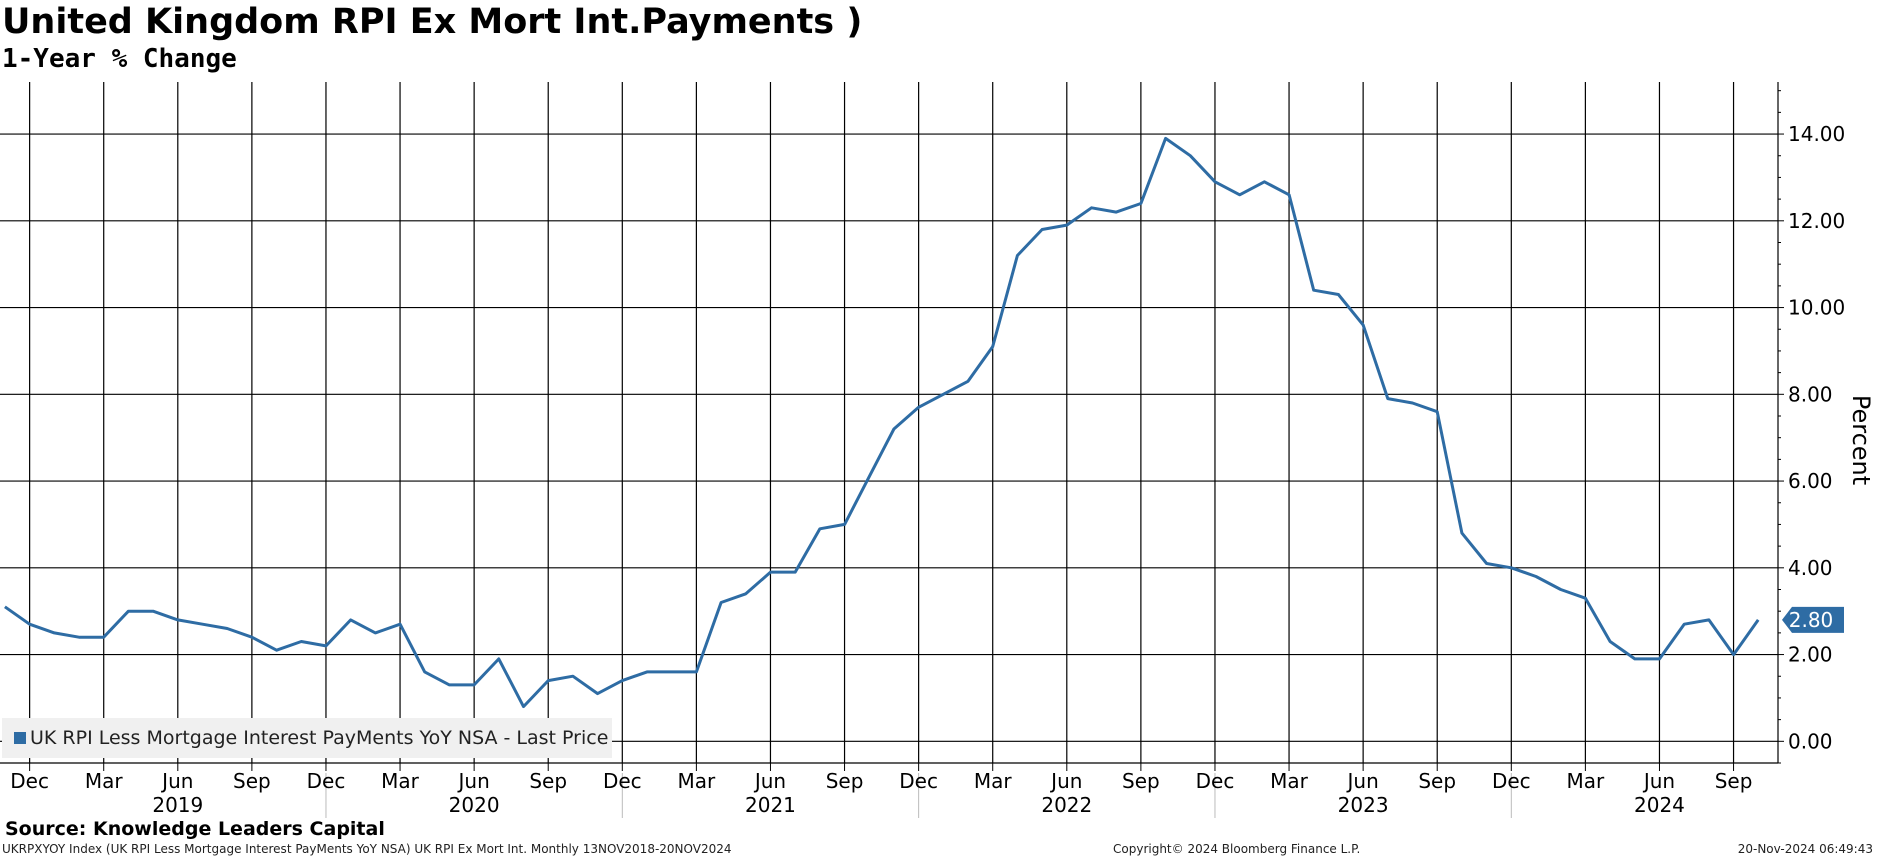 The image size is (1877, 859). I want to click on y-tick-label: 14.00, so click(1816, 134).